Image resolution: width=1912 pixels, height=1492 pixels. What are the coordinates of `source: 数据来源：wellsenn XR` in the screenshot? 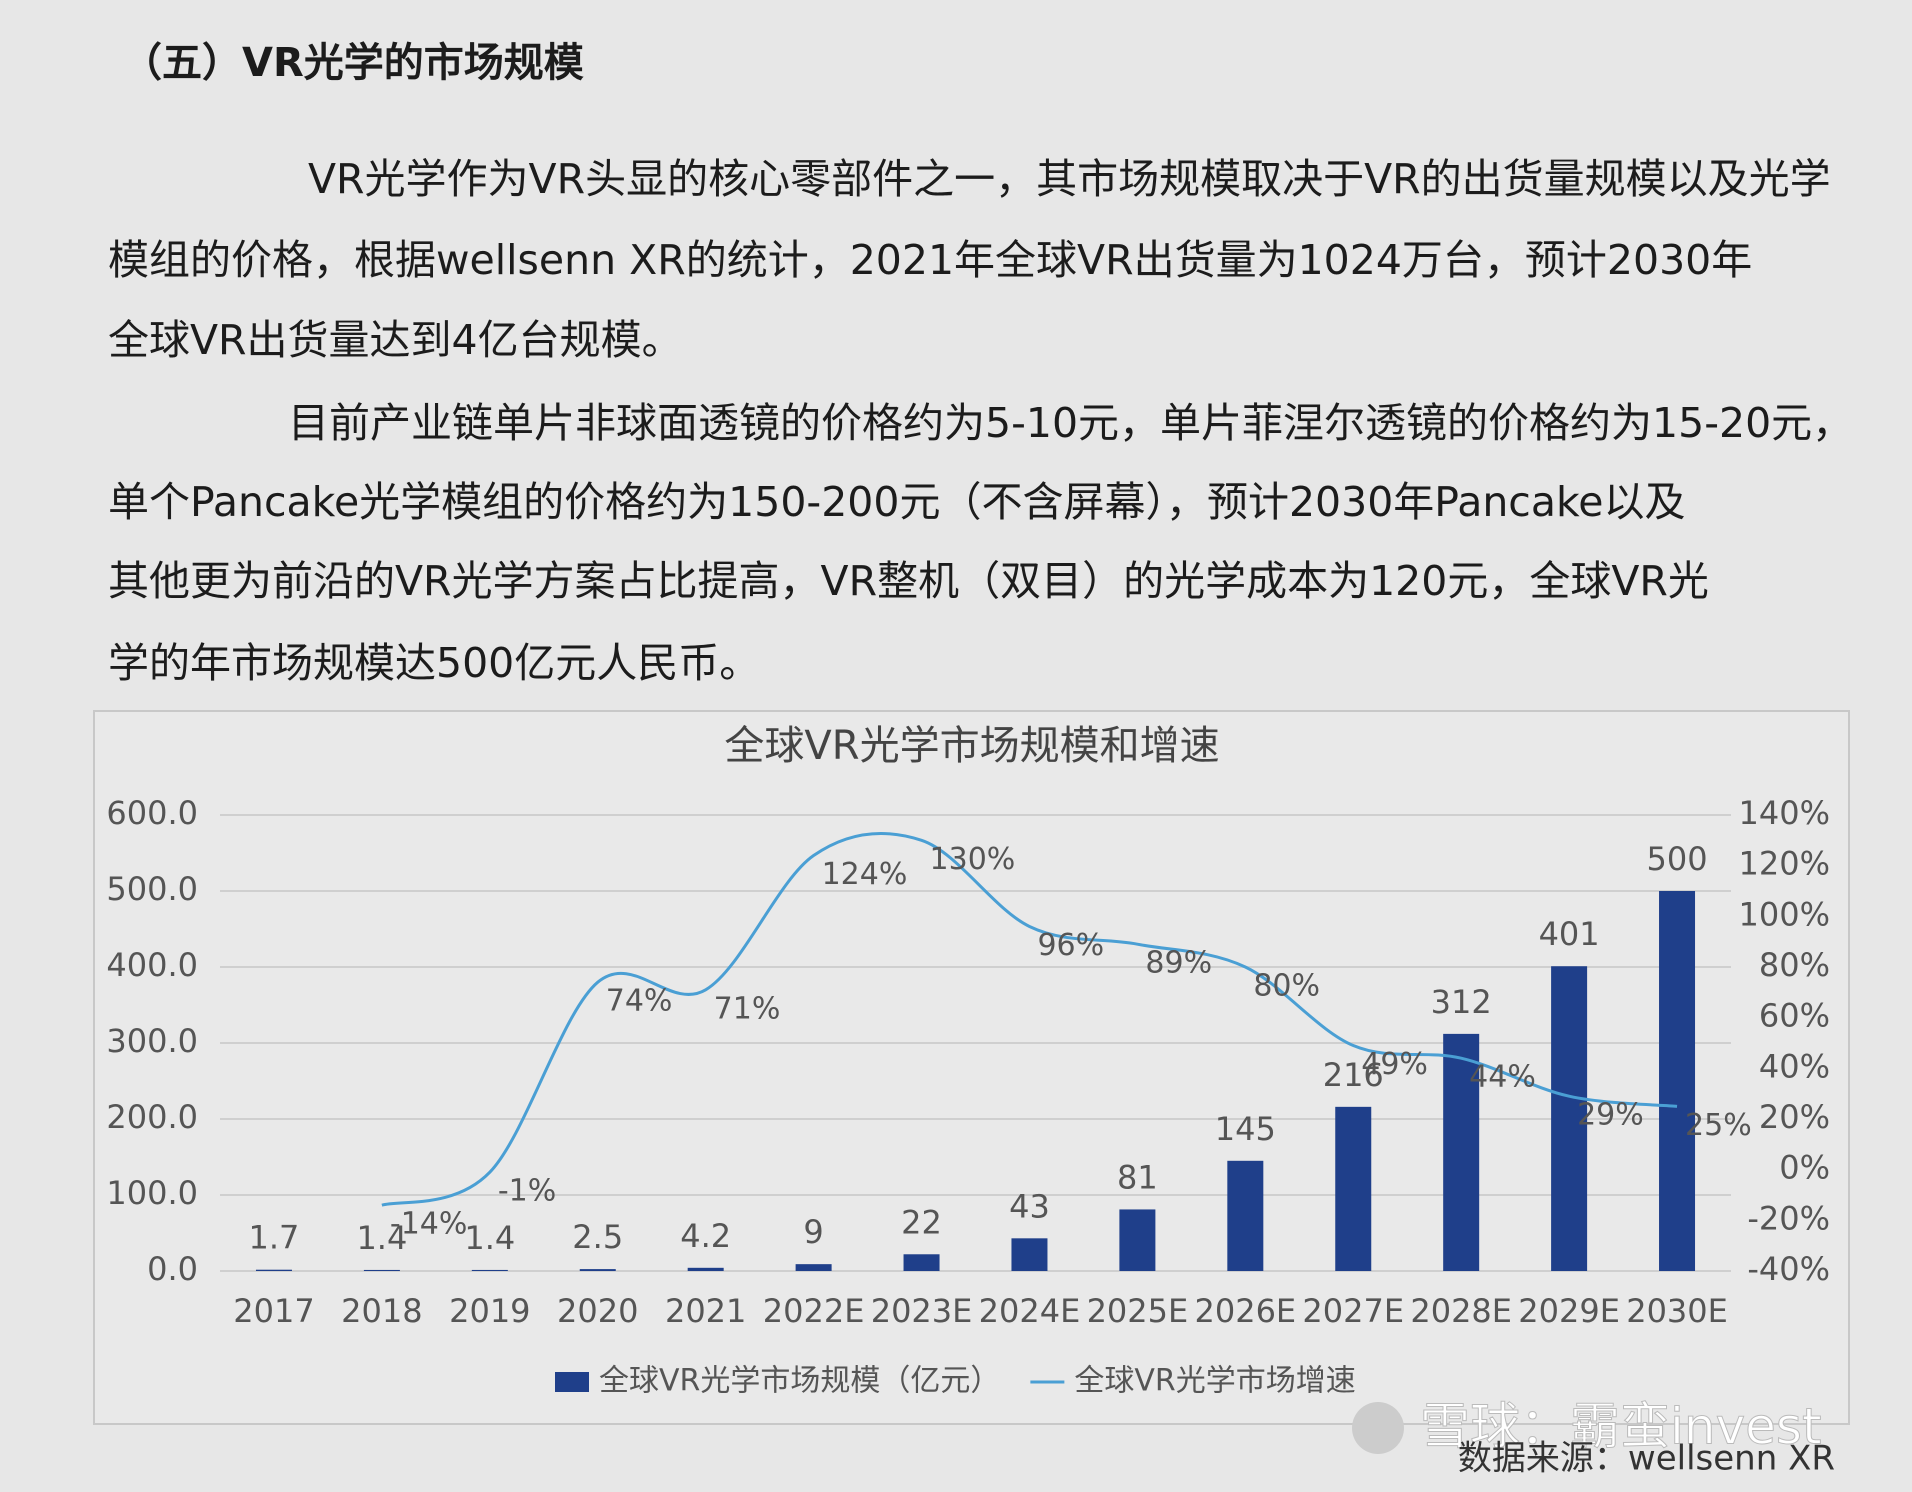 It's located at (1646, 1459).